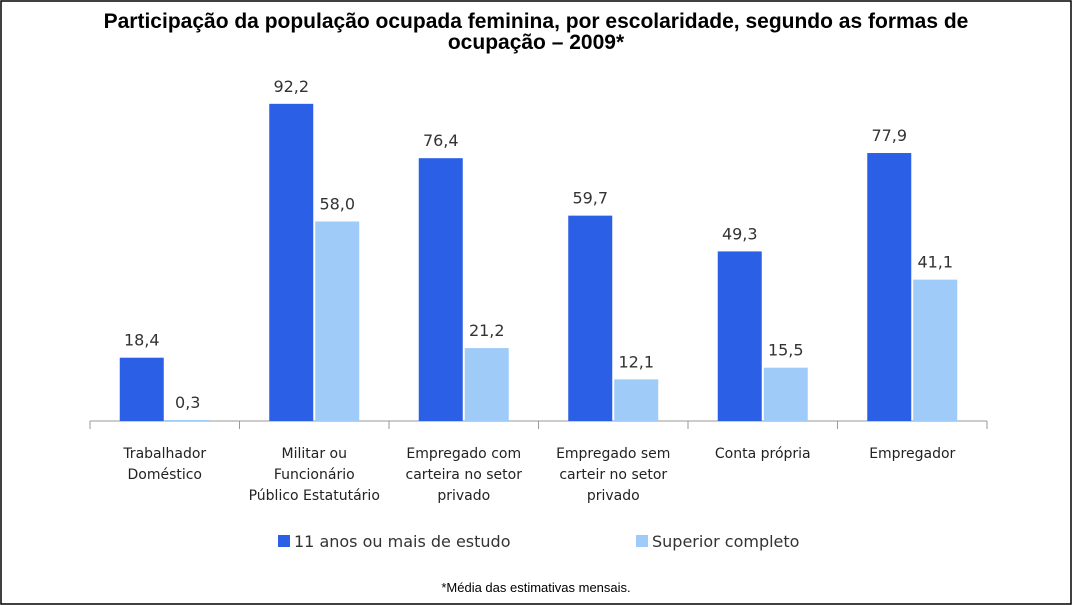  I want to click on data-label: 76,4, so click(441, 140).